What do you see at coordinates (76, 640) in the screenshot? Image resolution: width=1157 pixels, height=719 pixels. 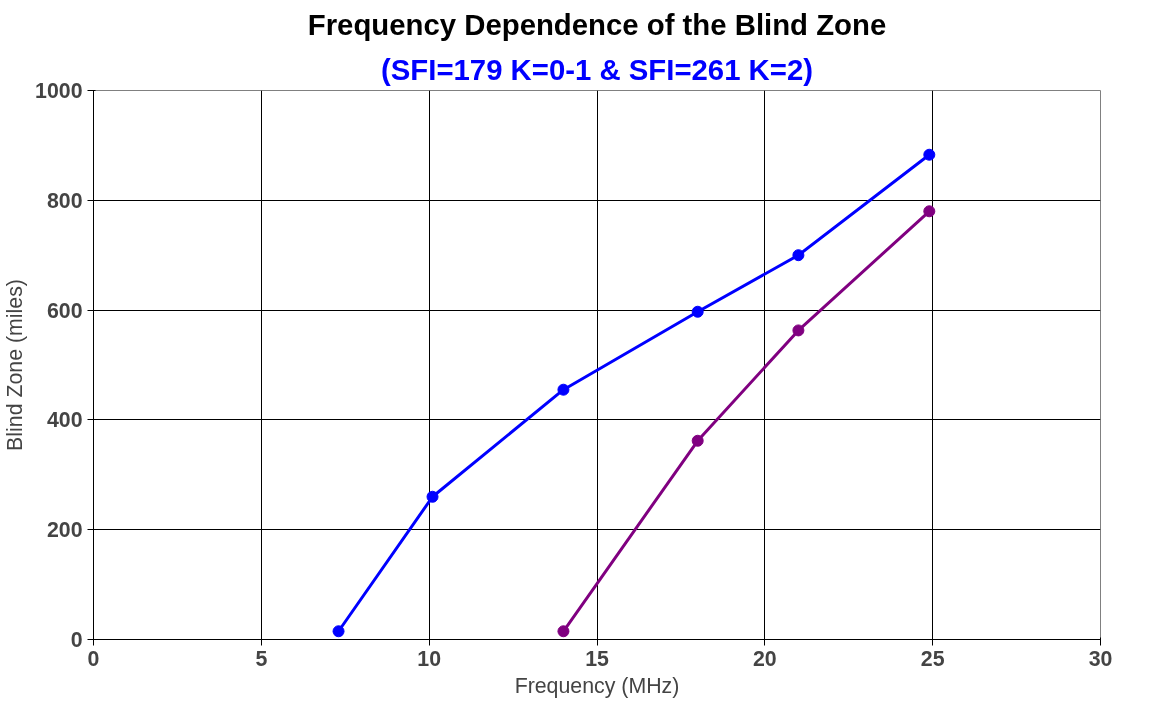 I see `y-tick-label: 0` at bounding box center [76, 640].